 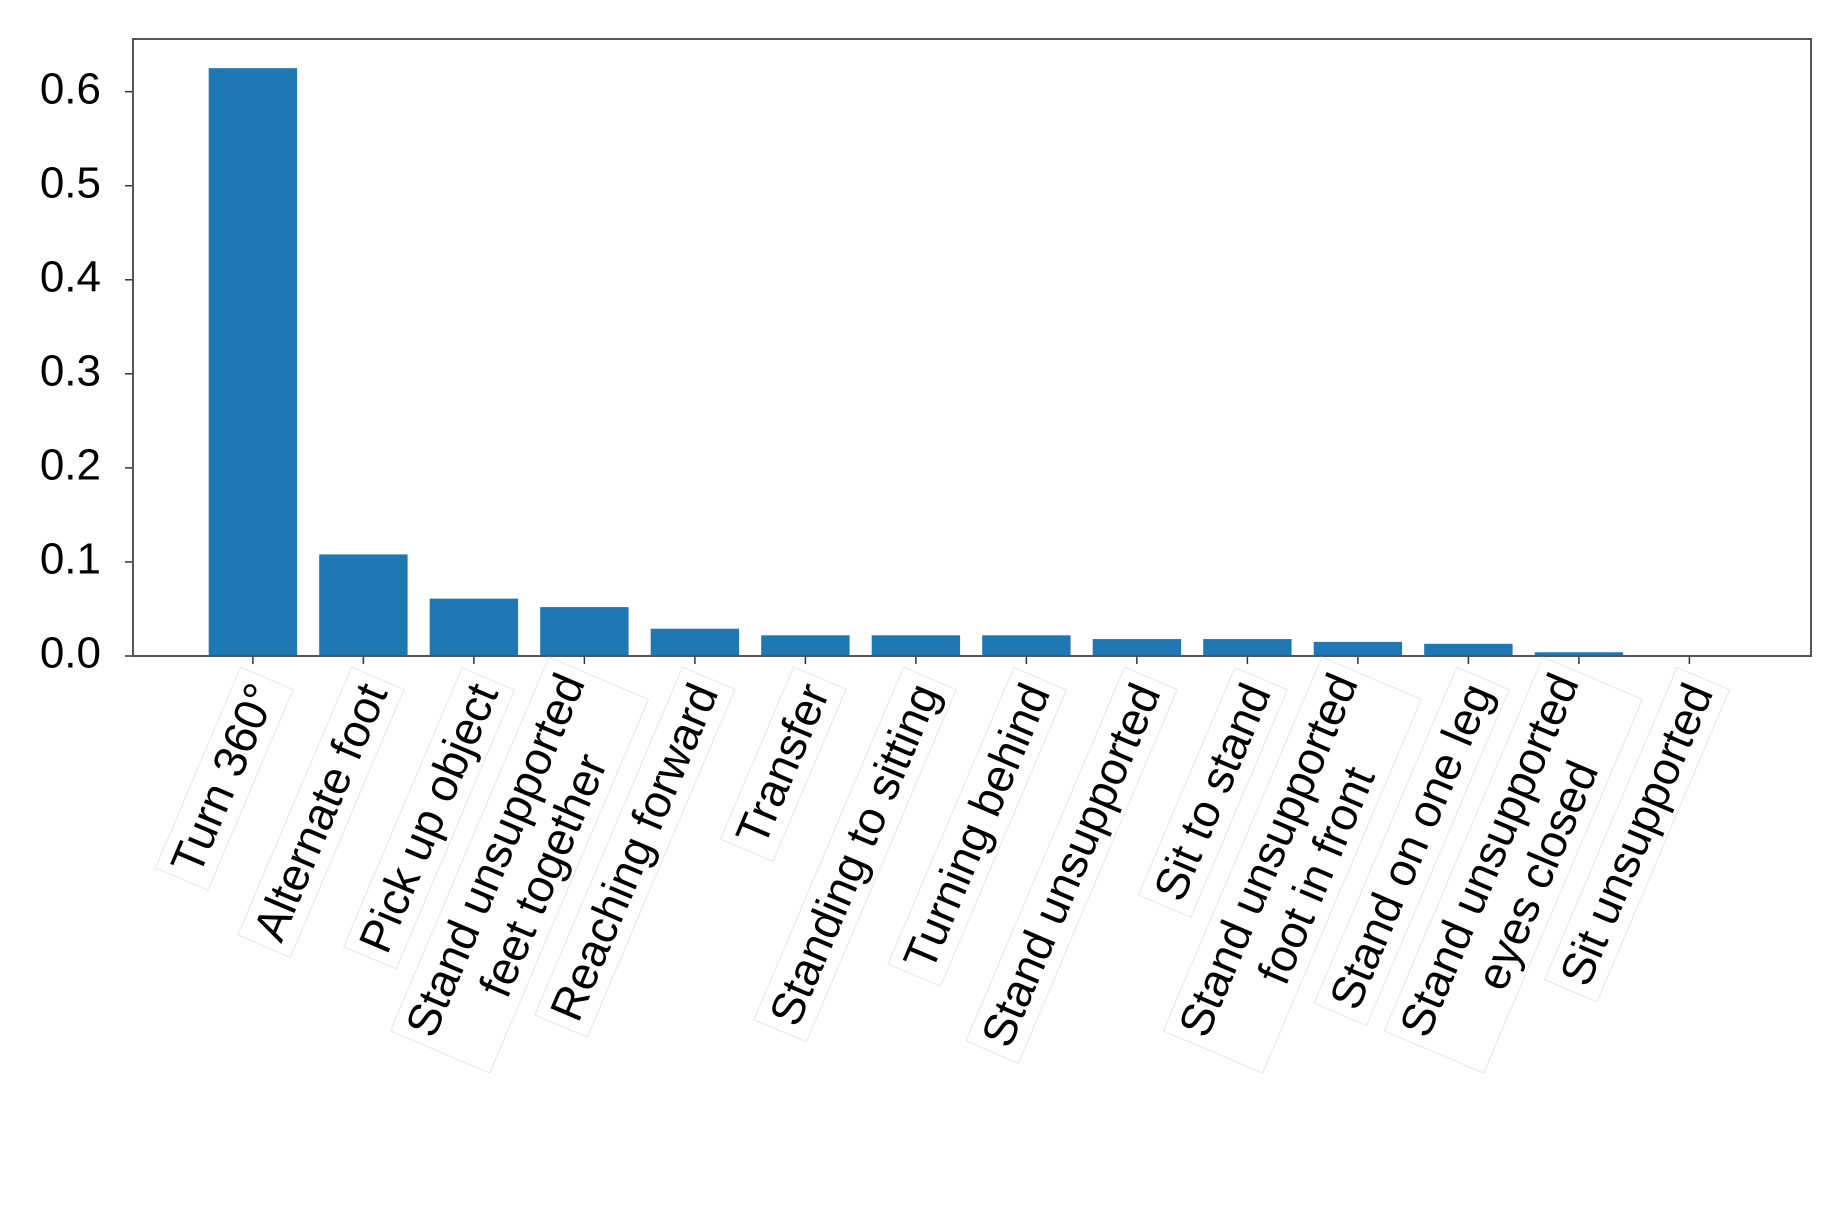 I want to click on y-tick-label: 0.1, so click(x=70, y=559).